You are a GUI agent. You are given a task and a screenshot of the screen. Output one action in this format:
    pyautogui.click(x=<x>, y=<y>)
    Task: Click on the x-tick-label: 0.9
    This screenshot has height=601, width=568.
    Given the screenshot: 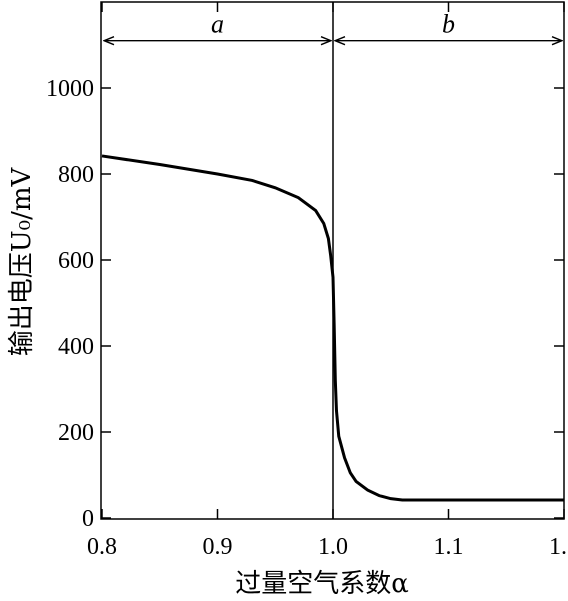 What is the action you would take?
    pyautogui.click(x=218, y=547)
    